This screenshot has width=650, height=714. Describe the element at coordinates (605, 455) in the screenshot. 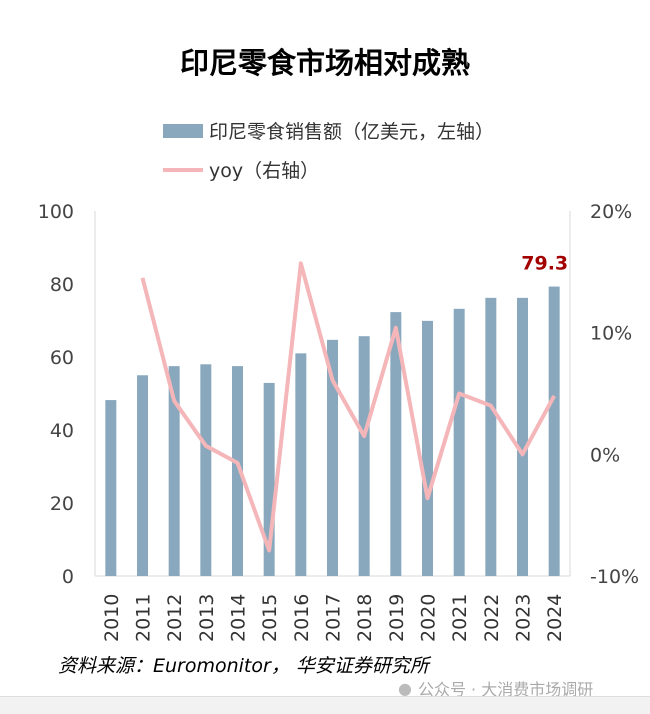

I see `right-tick-label: 0%` at that location.